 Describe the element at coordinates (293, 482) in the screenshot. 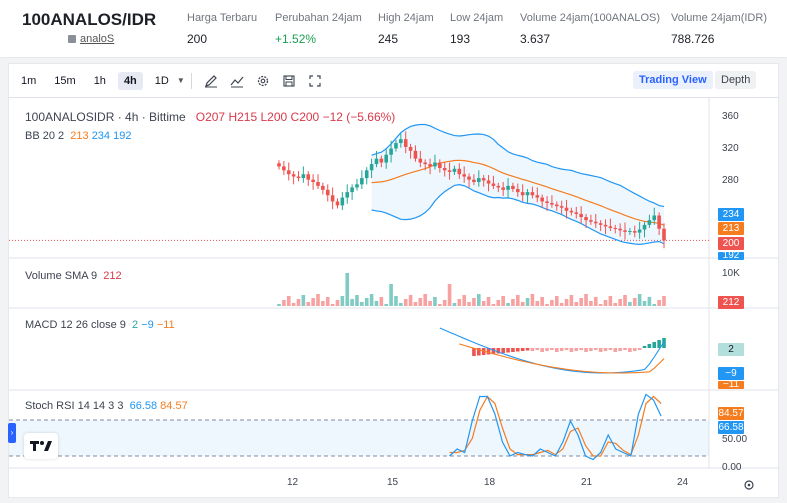

I see `date-tick: 12` at that location.